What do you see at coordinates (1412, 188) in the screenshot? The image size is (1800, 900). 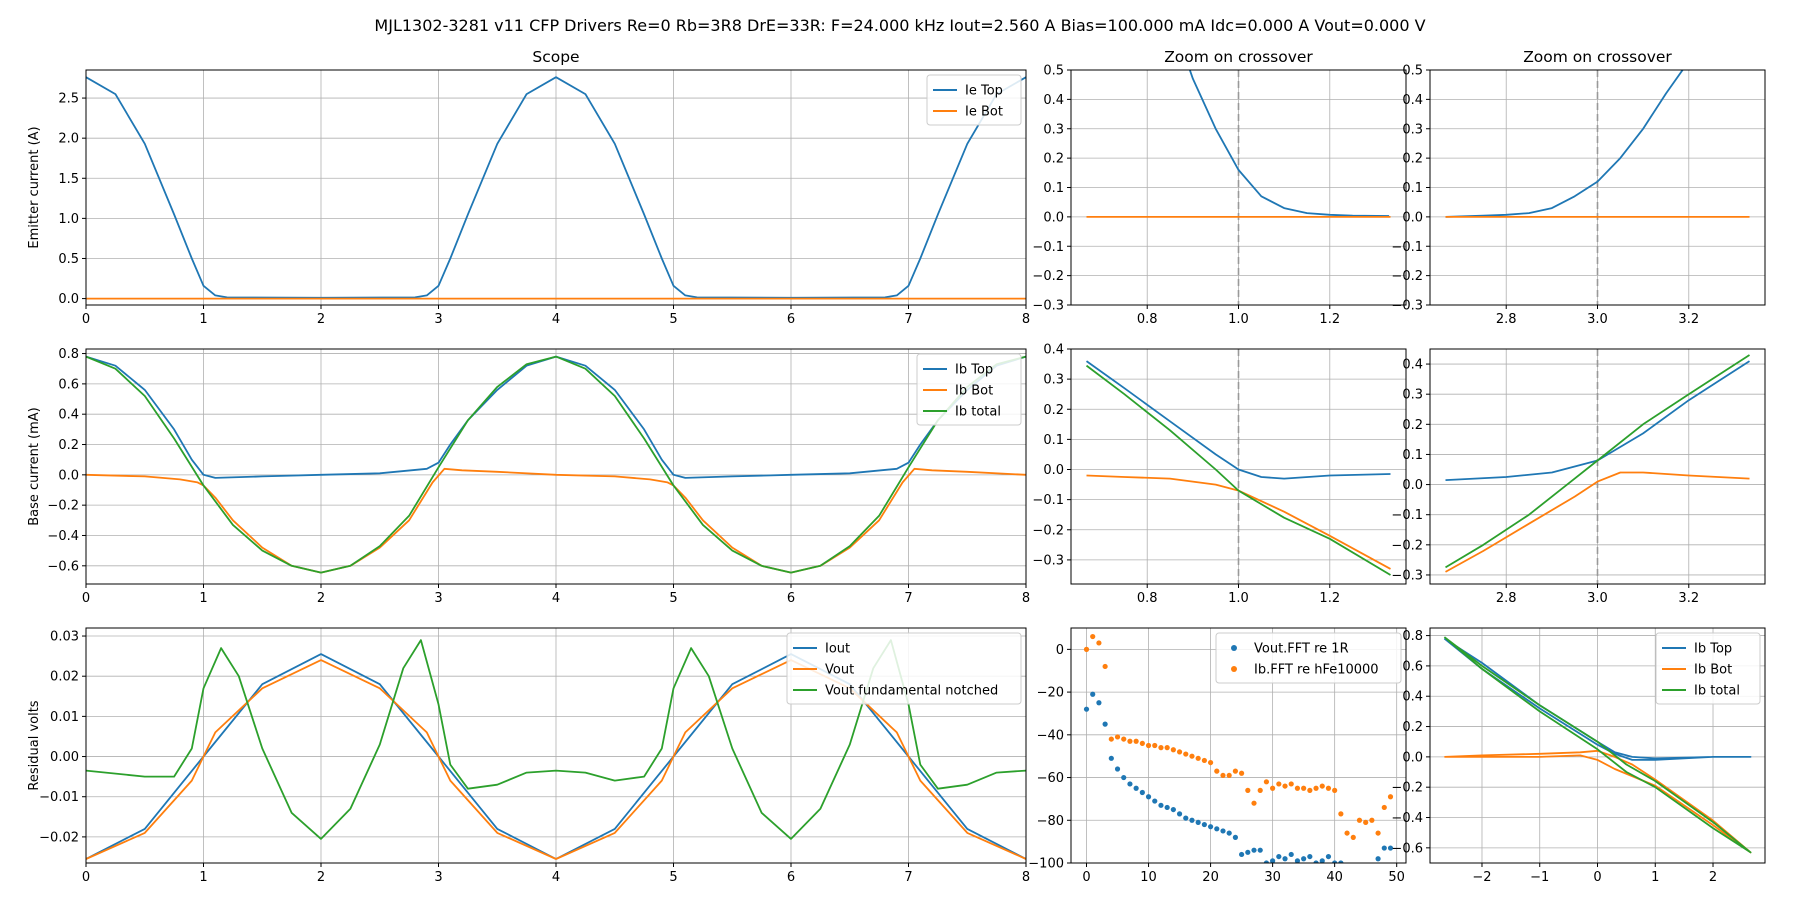 I see `y-tick-label: 0.1` at bounding box center [1412, 188].